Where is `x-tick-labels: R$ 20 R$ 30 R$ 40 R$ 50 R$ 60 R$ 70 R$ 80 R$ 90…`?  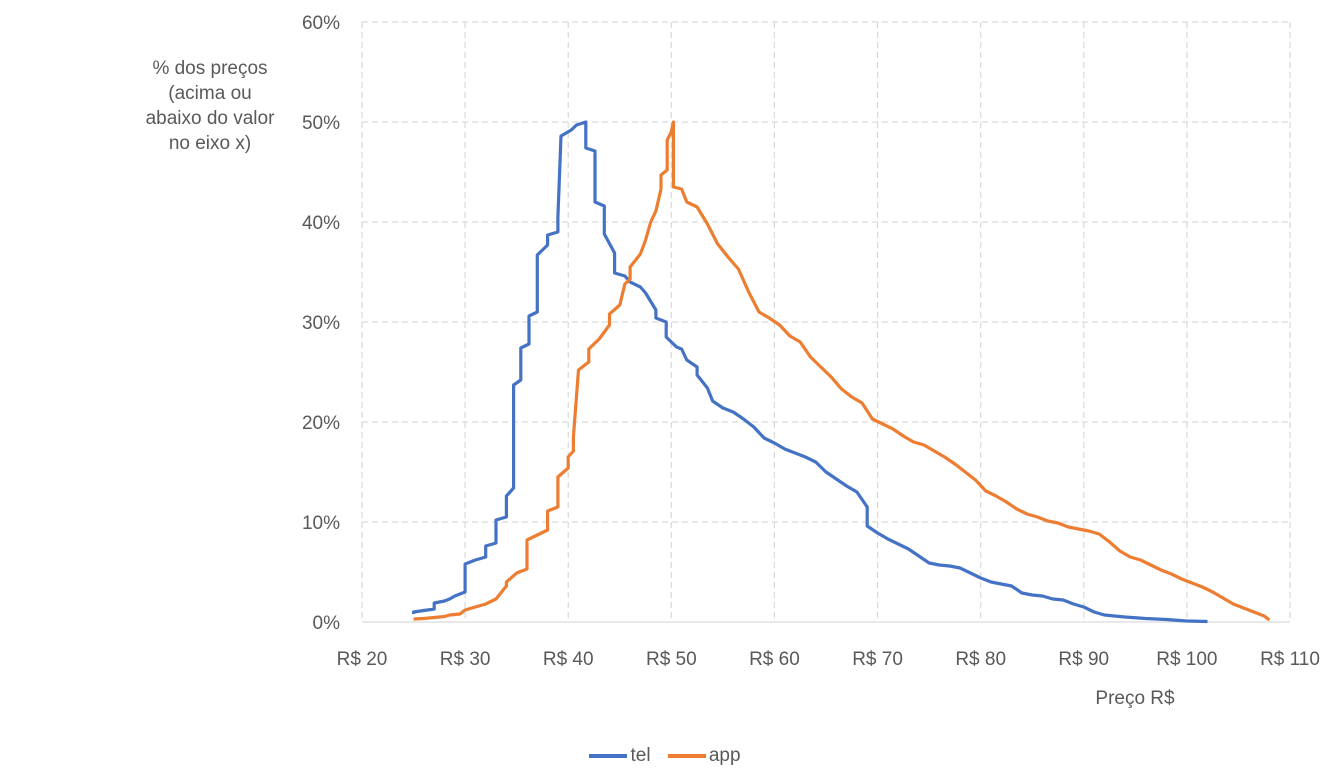 x-tick-labels: R$ 20 R$ 30 R$ 40 R$ 50 R$ 60 R$ 70 R$ 80 R$ 90… is located at coordinates (828, 659).